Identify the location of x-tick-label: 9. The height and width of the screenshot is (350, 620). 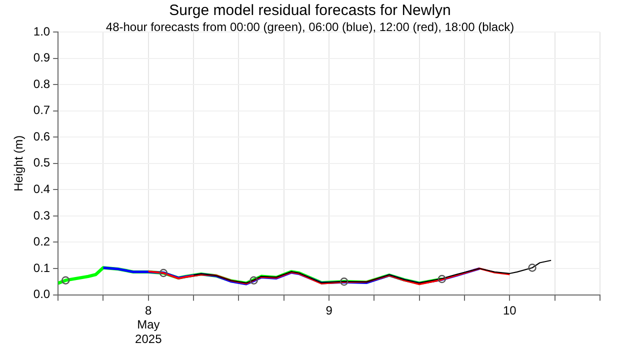
(329, 310).